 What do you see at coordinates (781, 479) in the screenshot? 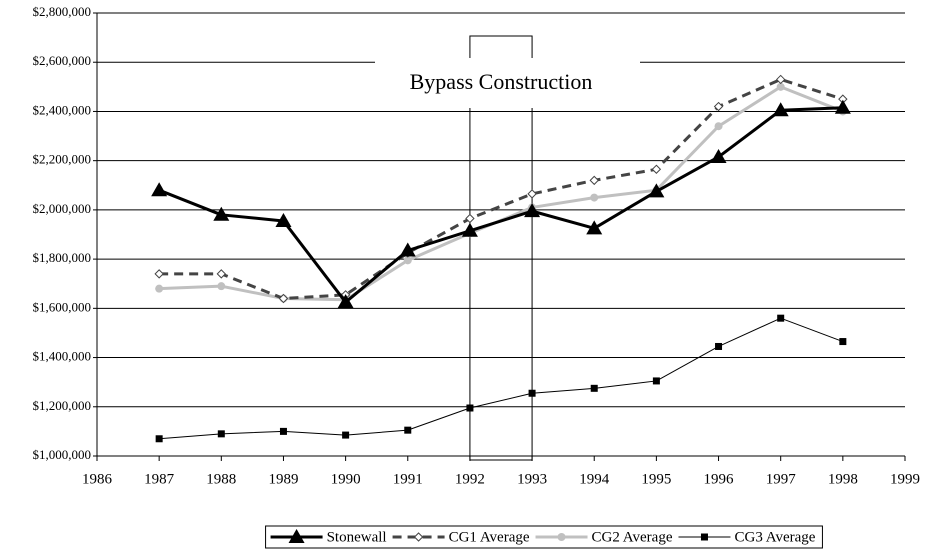
I see `x-tick-label: 1997` at bounding box center [781, 479].